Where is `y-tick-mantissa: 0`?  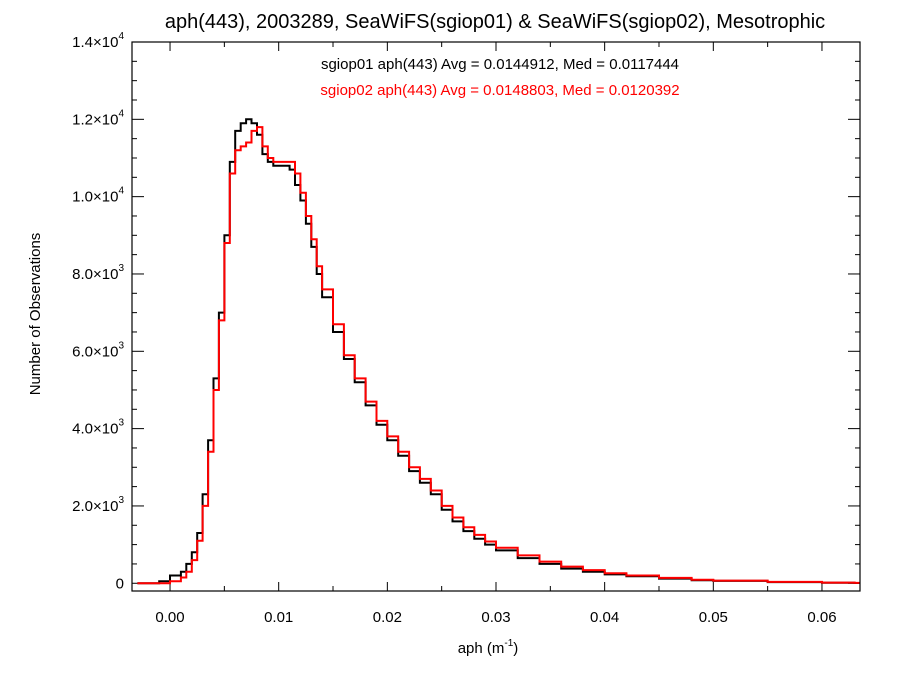
y-tick-mantissa: 0 is located at coordinates (120, 583).